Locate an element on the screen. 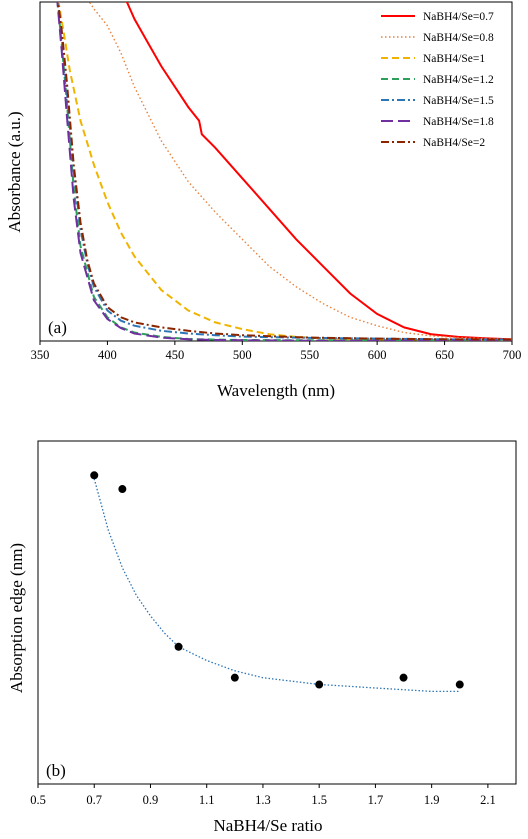 Image resolution: width=528 pixels, height=839 pixels. x-tick-label: 400 is located at coordinates (107, 355).